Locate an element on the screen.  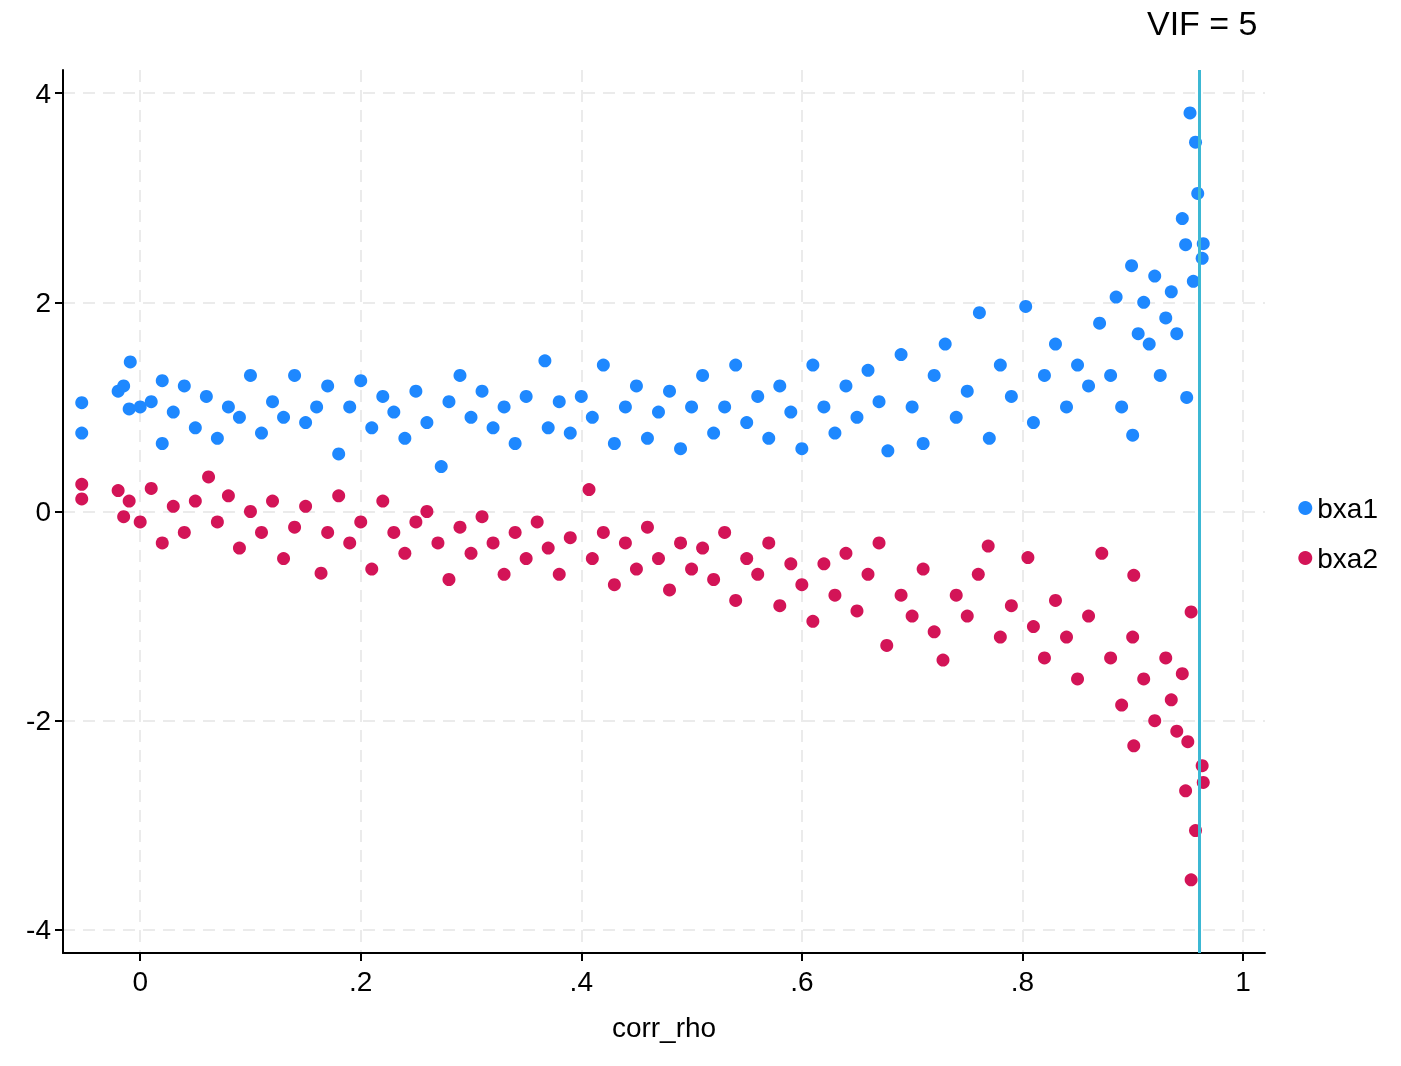
y-tick-label: -4 is located at coordinates (38, 930).